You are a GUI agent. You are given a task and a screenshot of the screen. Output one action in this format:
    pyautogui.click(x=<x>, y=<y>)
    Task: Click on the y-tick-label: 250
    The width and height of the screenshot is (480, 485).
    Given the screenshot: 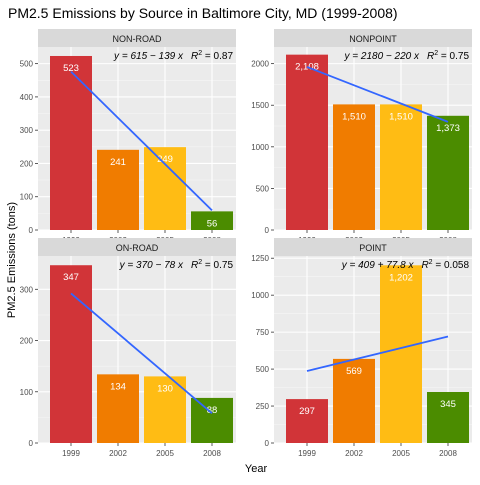 What is the action you would take?
    pyautogui.click(x=263, y=406)
    